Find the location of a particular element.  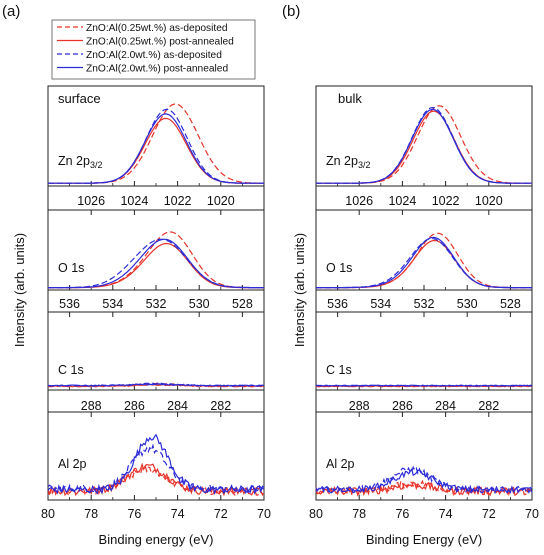

panel-b-ylabel: Intensity (arb. units) is located at coordinates (299, 290).